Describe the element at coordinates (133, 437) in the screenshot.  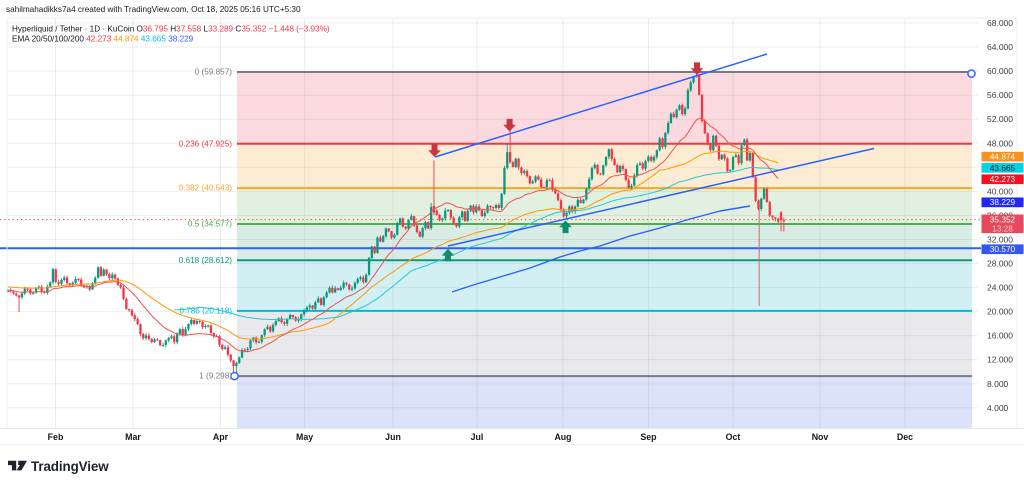
I see `svg-text: Mar` at that location.